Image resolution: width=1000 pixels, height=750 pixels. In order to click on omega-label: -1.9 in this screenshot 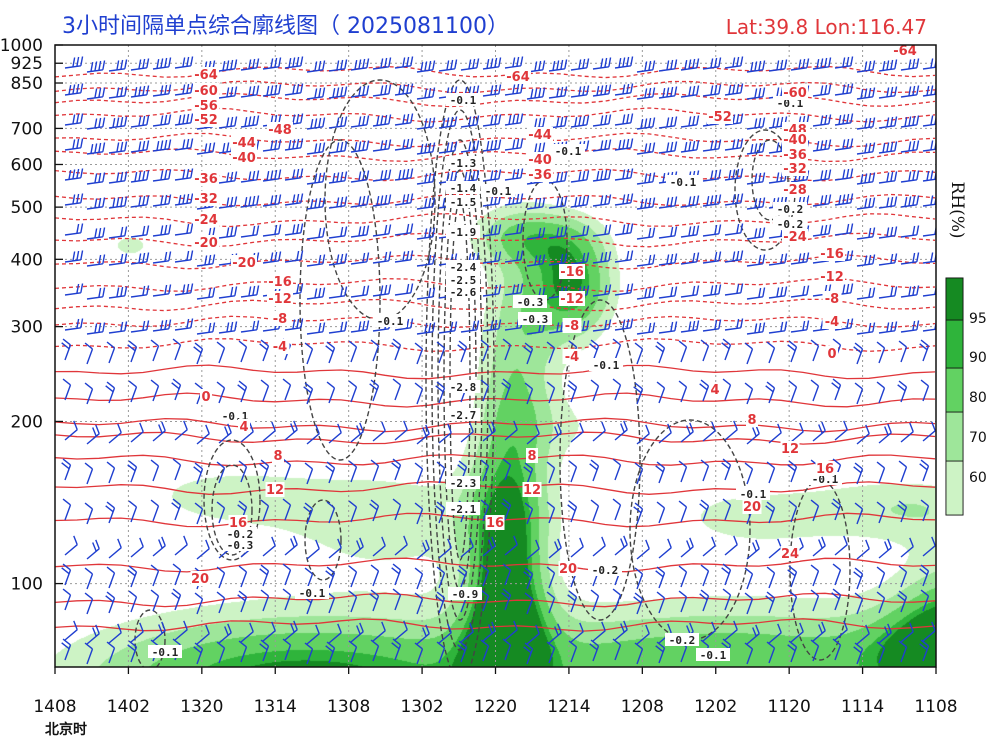, I will do `click(463, 232)`.